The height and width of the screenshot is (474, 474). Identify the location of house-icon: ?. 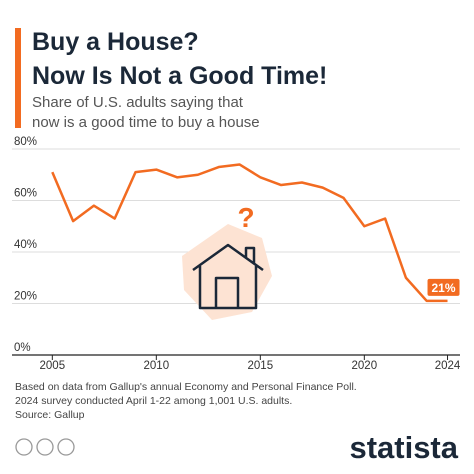
(227, 261).